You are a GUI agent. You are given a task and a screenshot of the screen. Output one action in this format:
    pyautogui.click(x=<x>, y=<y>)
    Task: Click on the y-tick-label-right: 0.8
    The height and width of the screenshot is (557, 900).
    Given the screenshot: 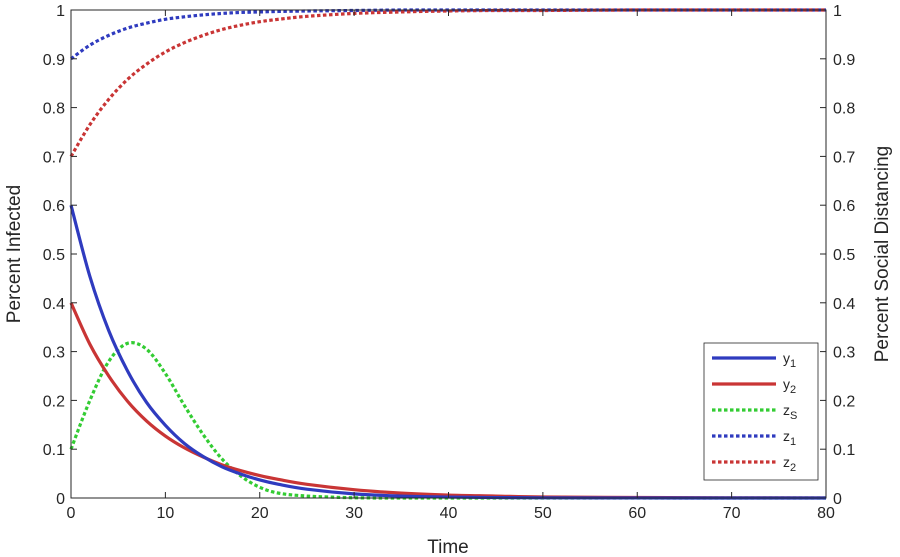 What is the action you would take?
    pyautogui.click(x=844, y=109)
    